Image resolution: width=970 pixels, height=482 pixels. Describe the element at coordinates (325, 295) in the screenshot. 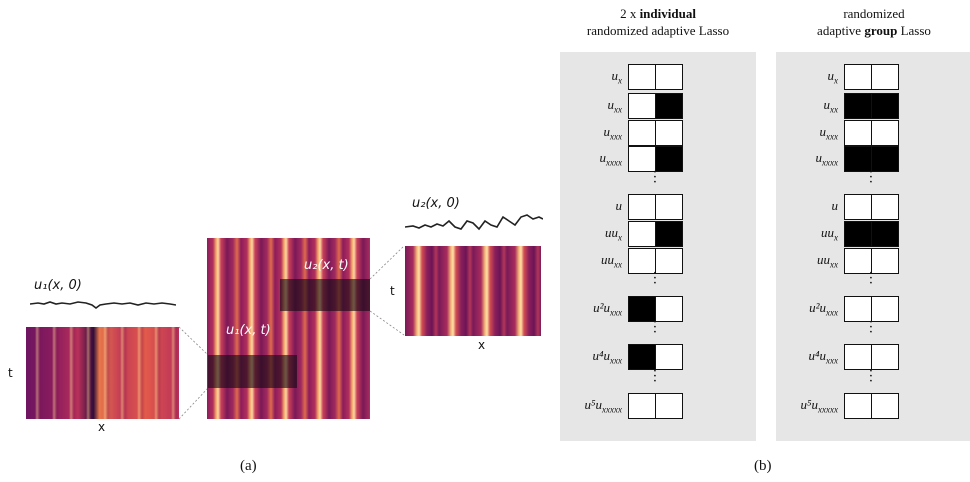

I see `u2-region-box` at that location.